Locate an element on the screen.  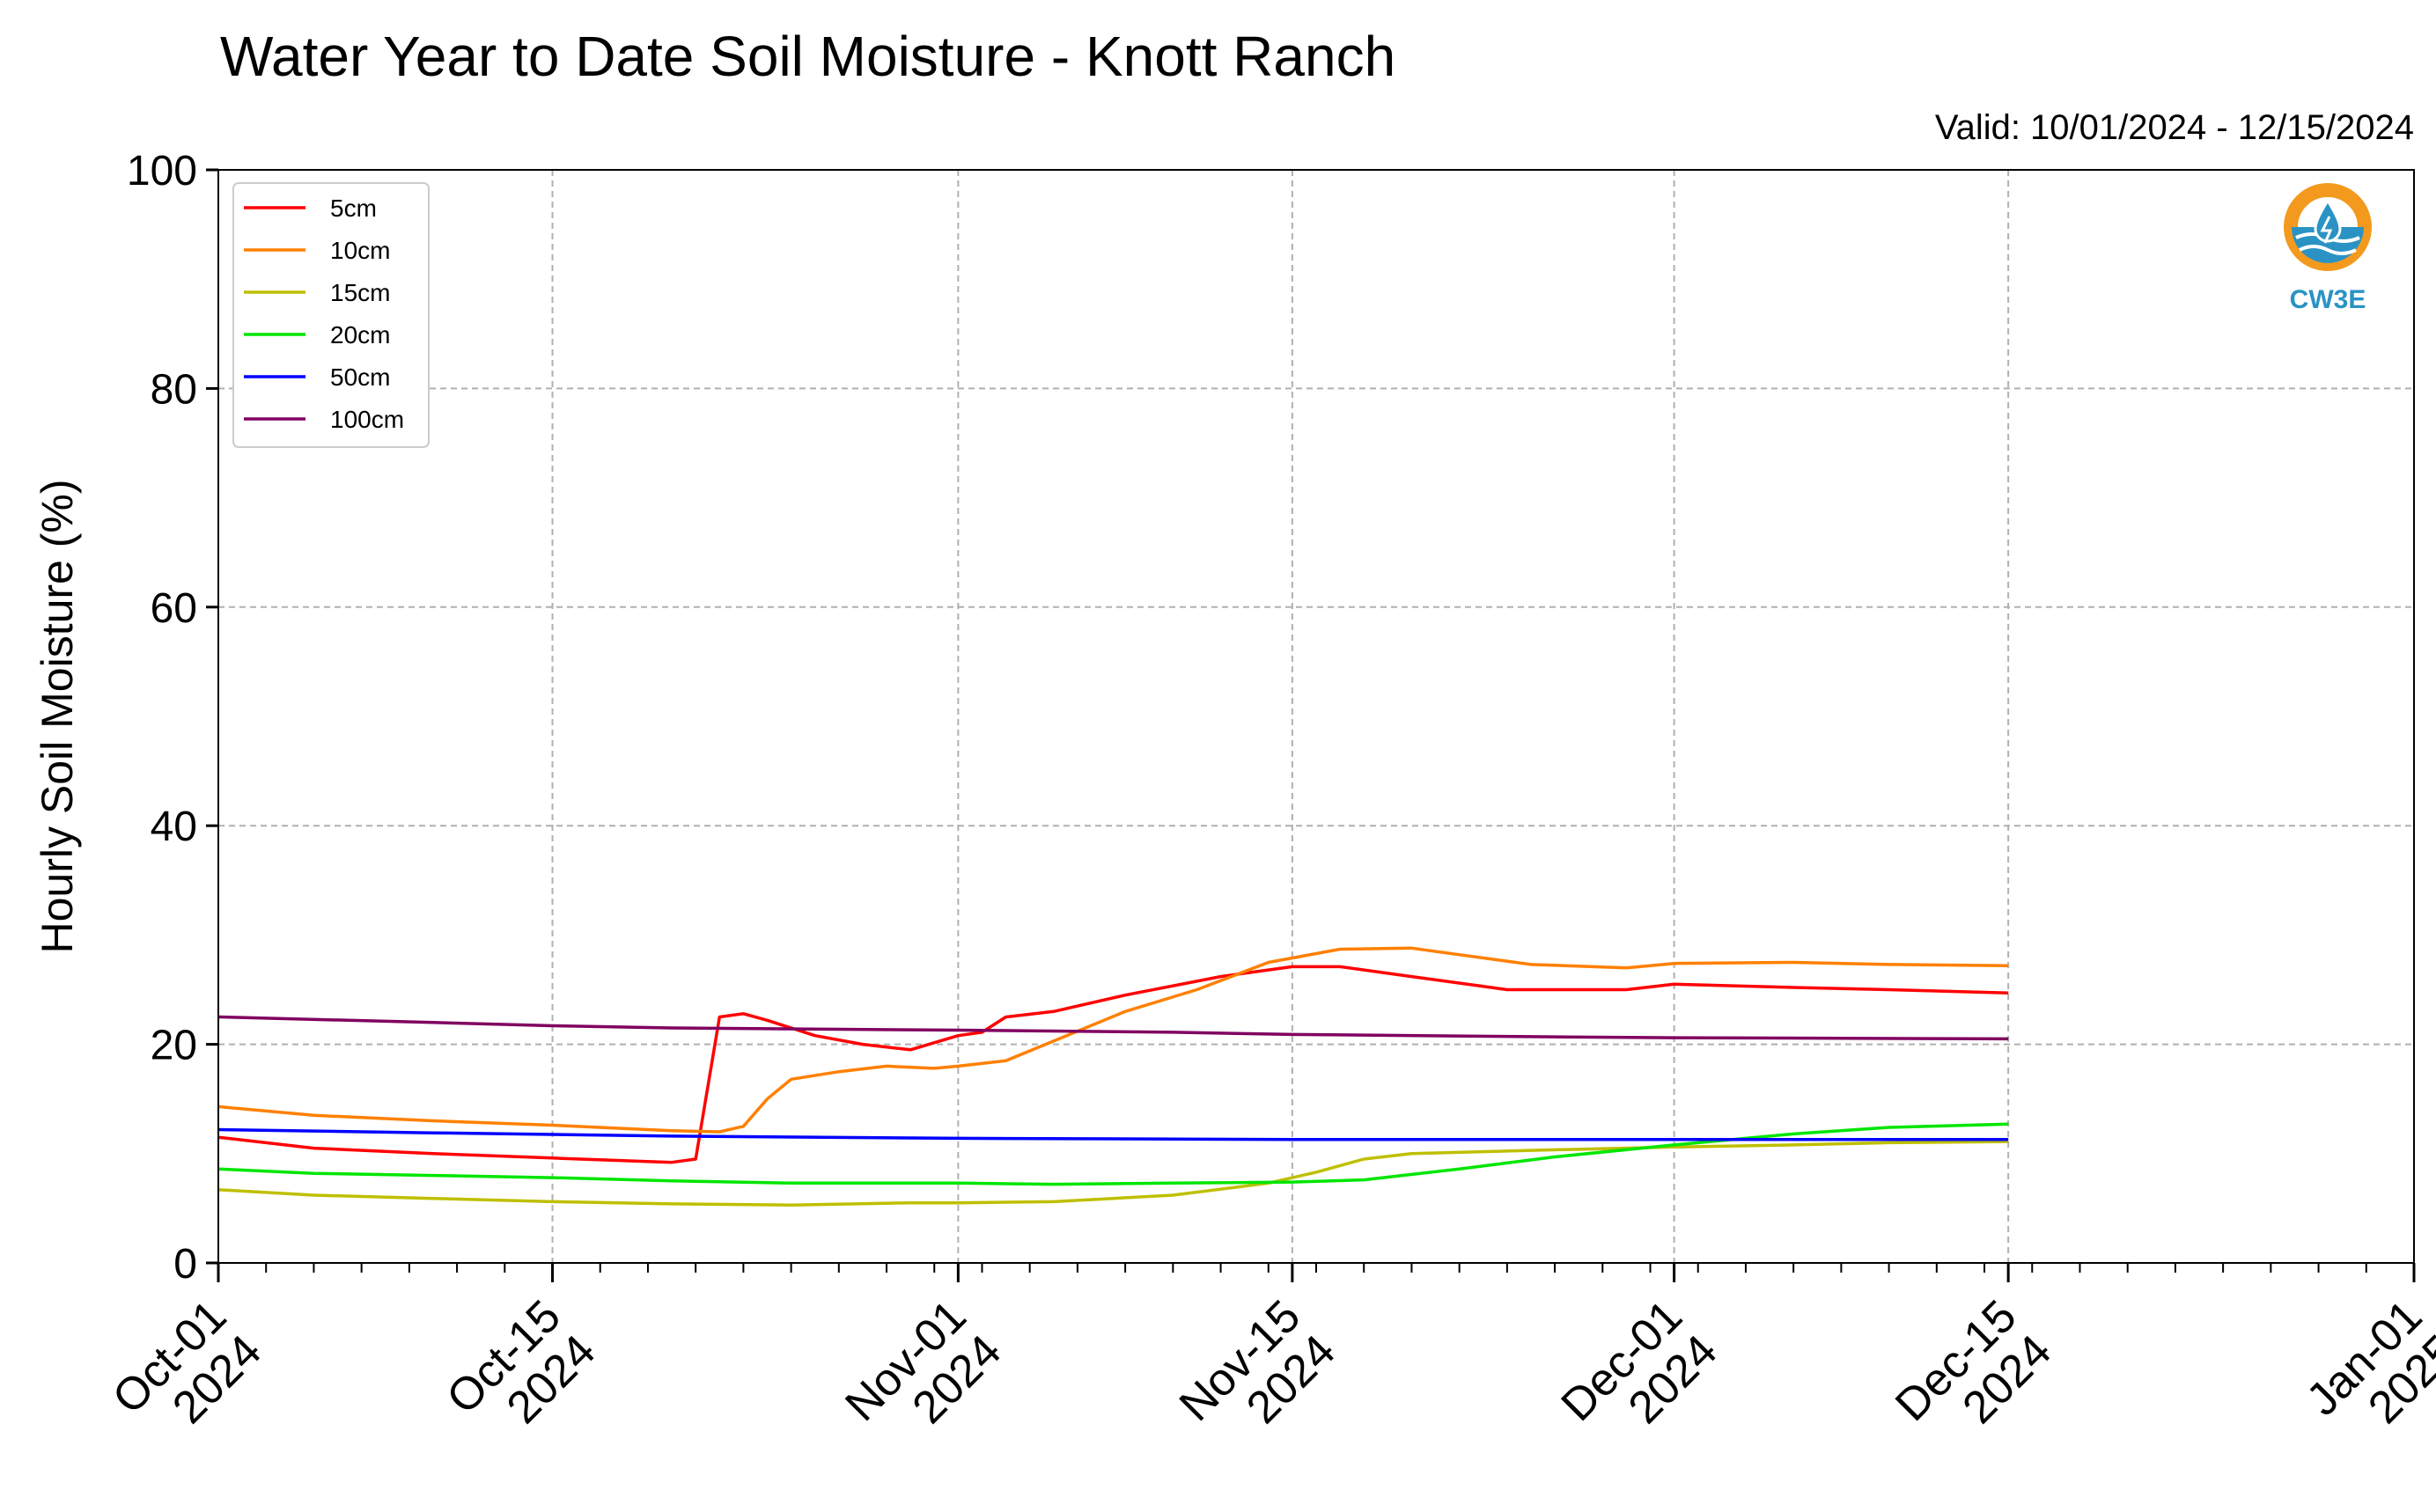
logo-ring-icon is located at coordinates (2328, 227).